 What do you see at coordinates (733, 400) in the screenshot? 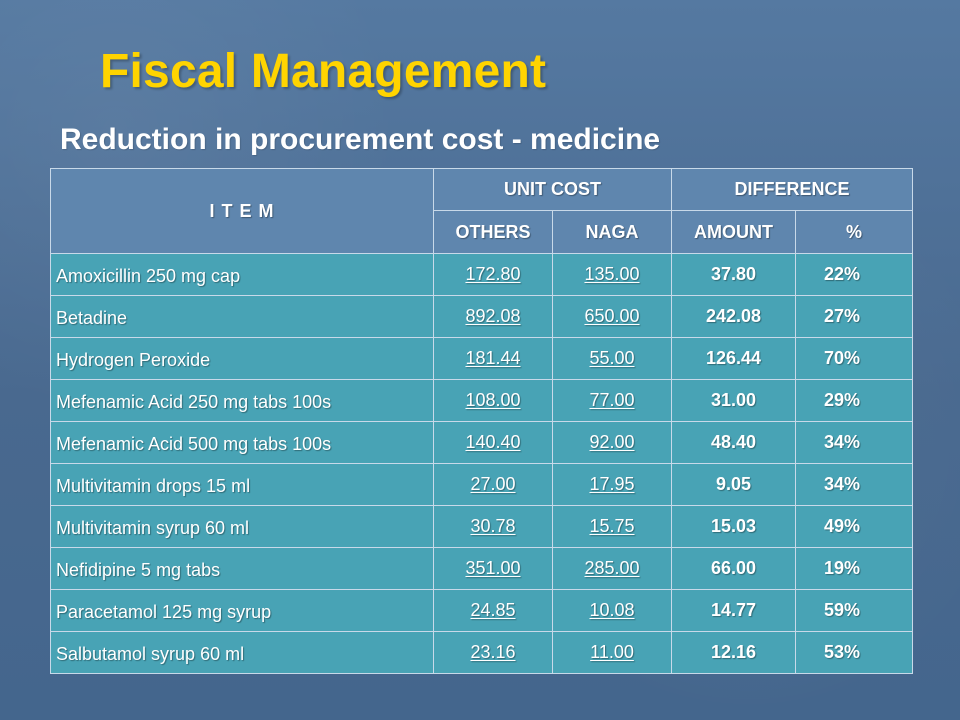
I see `amount-difference-cell: 31.00` at bounding box center [733, 400].